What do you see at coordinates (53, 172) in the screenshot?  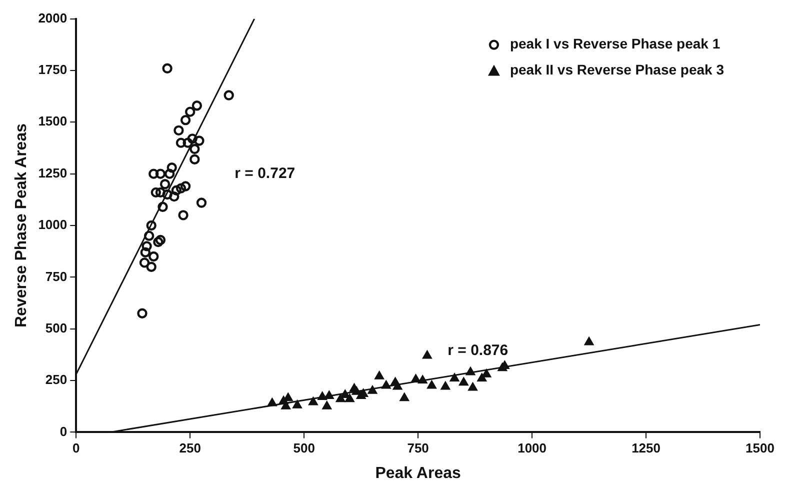 I see `y-tick-label: 1250` at bounding box center [53, 172].